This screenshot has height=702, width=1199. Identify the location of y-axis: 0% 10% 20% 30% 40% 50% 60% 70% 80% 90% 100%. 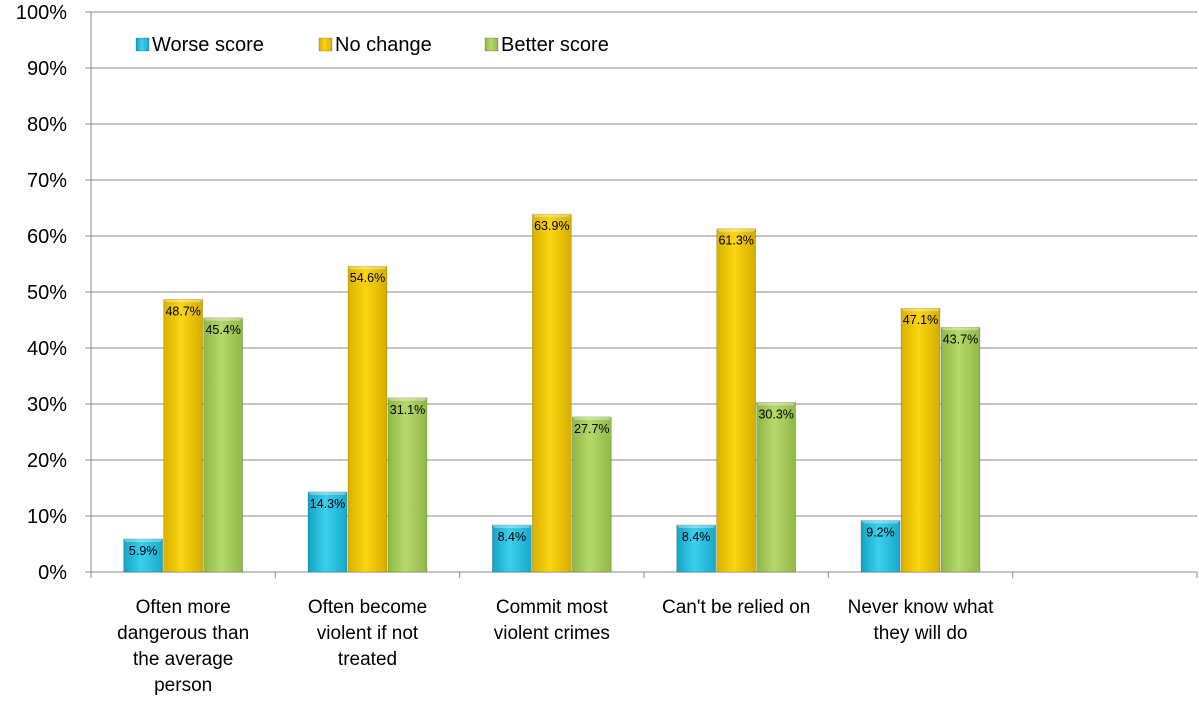
(54, 293).